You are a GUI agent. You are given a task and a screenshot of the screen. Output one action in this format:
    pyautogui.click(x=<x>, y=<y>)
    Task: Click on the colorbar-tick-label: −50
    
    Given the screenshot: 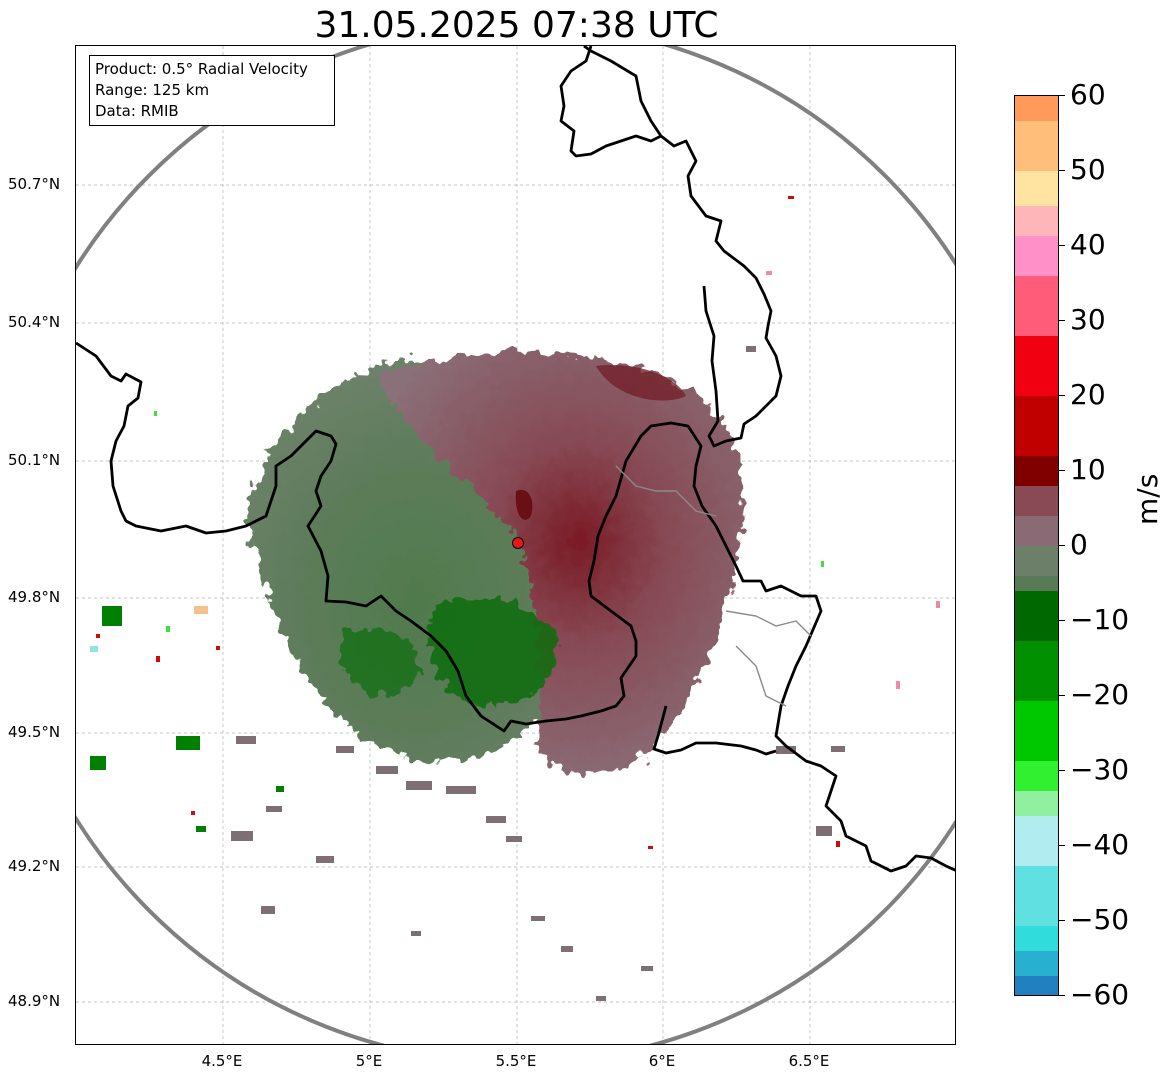 What is the action you would take?
    pyautogui.click(x=1100, y=919)
    